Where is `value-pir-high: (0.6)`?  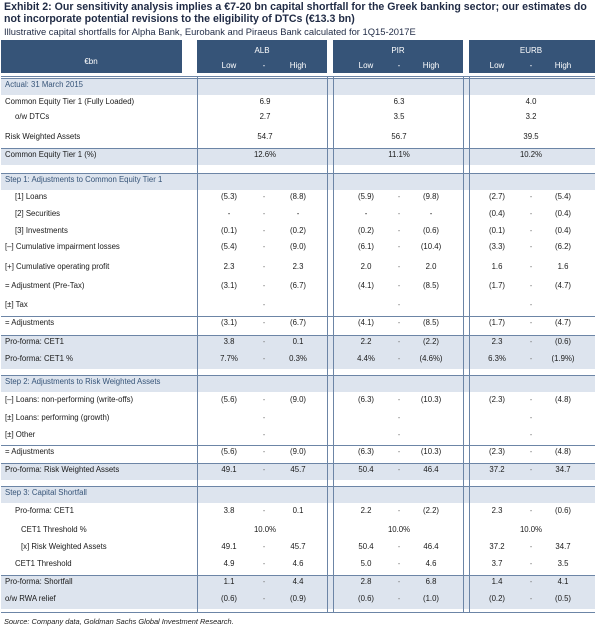 value-pir-high: (0.6) is located at coordinates (431, 230).